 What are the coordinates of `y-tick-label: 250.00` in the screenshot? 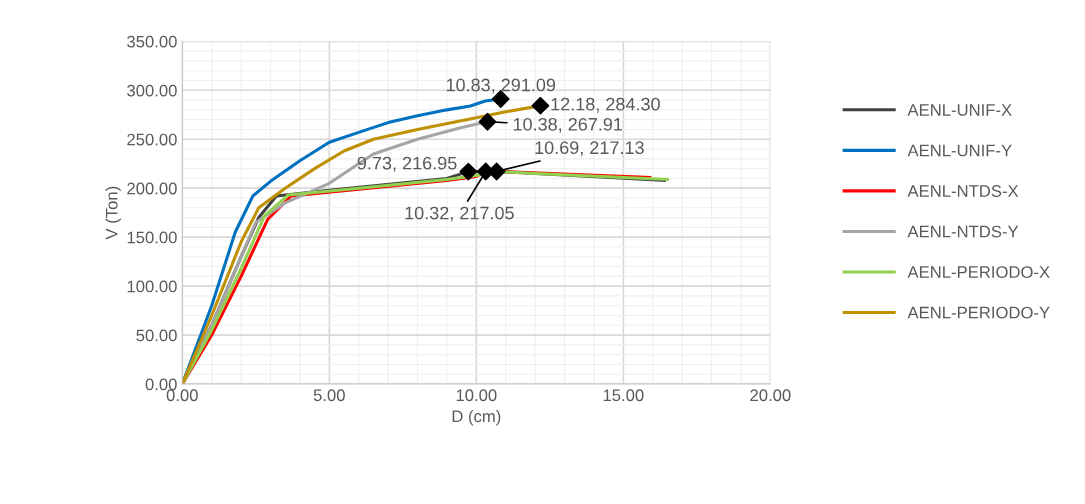 It's located at (152, 139).